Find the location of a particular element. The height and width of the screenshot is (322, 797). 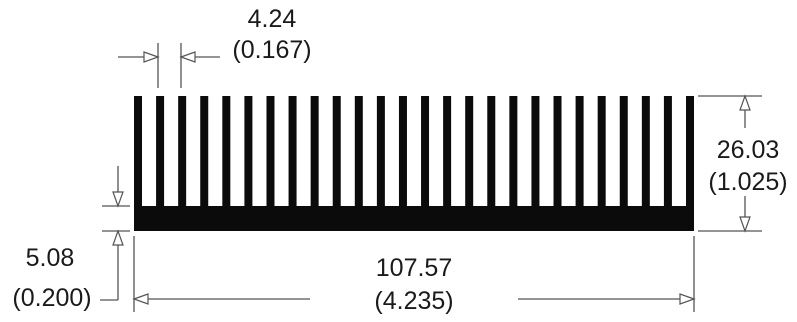

height-dimension: 26.03 (1.025) is located at coordinates (748, 163).